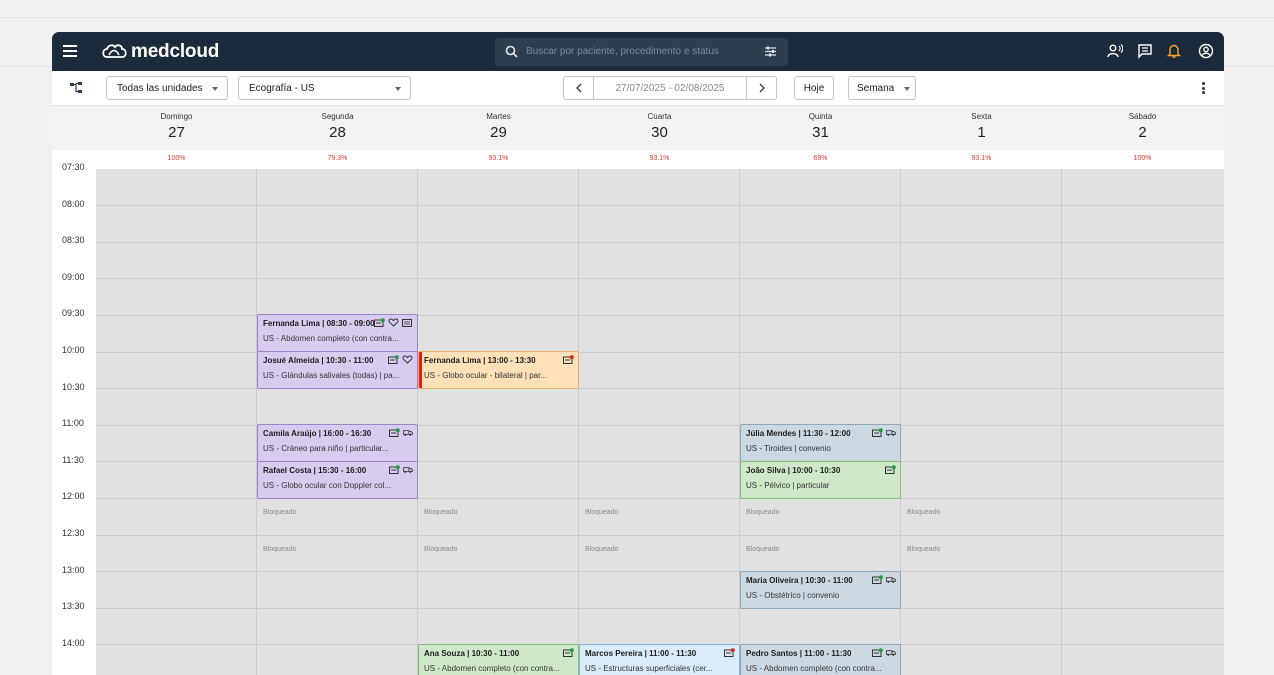  What do you see at coordinates (1115, 51) in the screenshot?
I see `voice-user-icon` at bounding box center [1115, 51].